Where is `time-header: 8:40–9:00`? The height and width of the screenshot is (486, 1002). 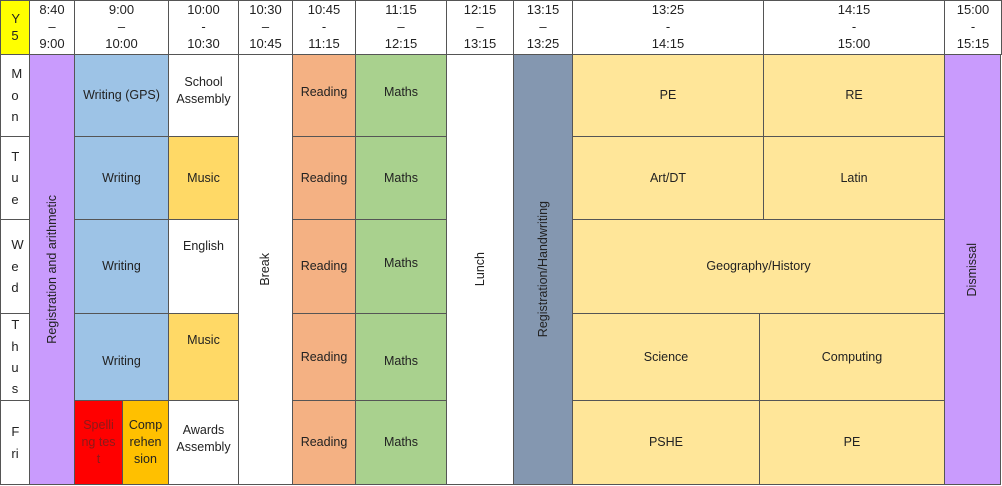 time-header: 8:40–9:00 is located at coordinates (52, 27).